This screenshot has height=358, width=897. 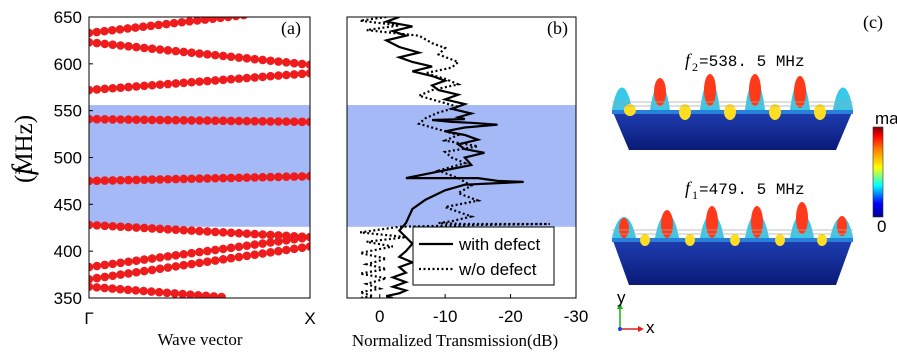 I want to click on y-tick-label: 500, so click(x=68, y=158).